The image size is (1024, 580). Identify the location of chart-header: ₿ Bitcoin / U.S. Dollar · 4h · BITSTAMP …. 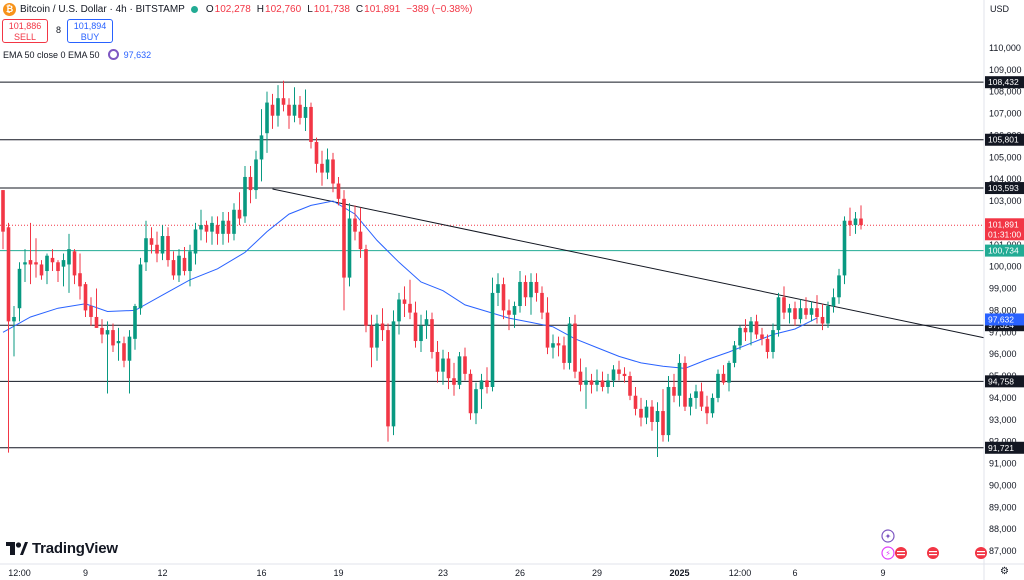
(239, 9).